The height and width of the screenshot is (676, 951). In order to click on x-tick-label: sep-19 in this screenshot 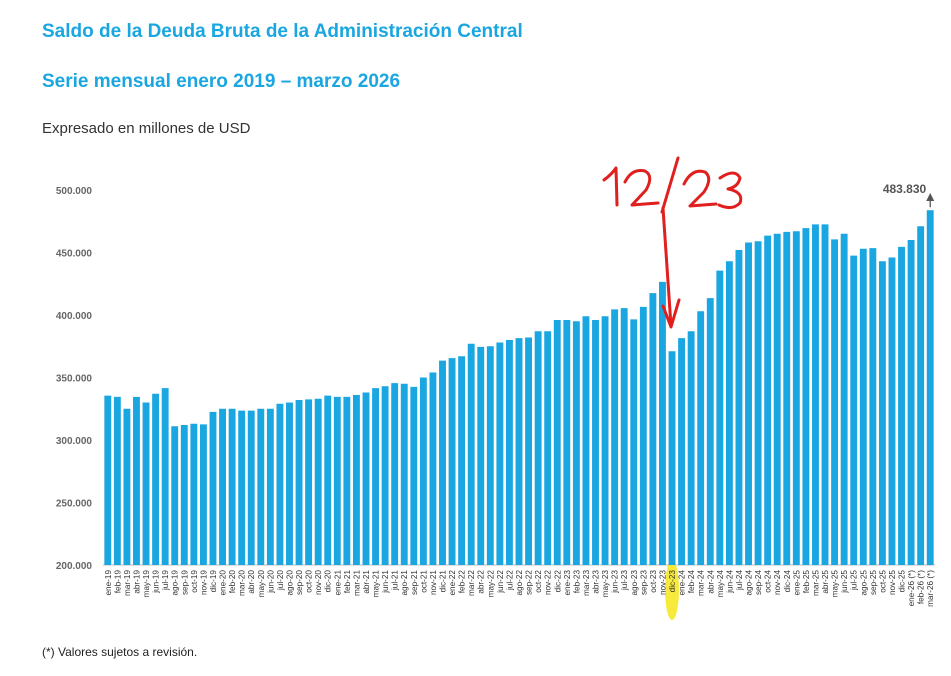, I will do `click(184, 582)`.